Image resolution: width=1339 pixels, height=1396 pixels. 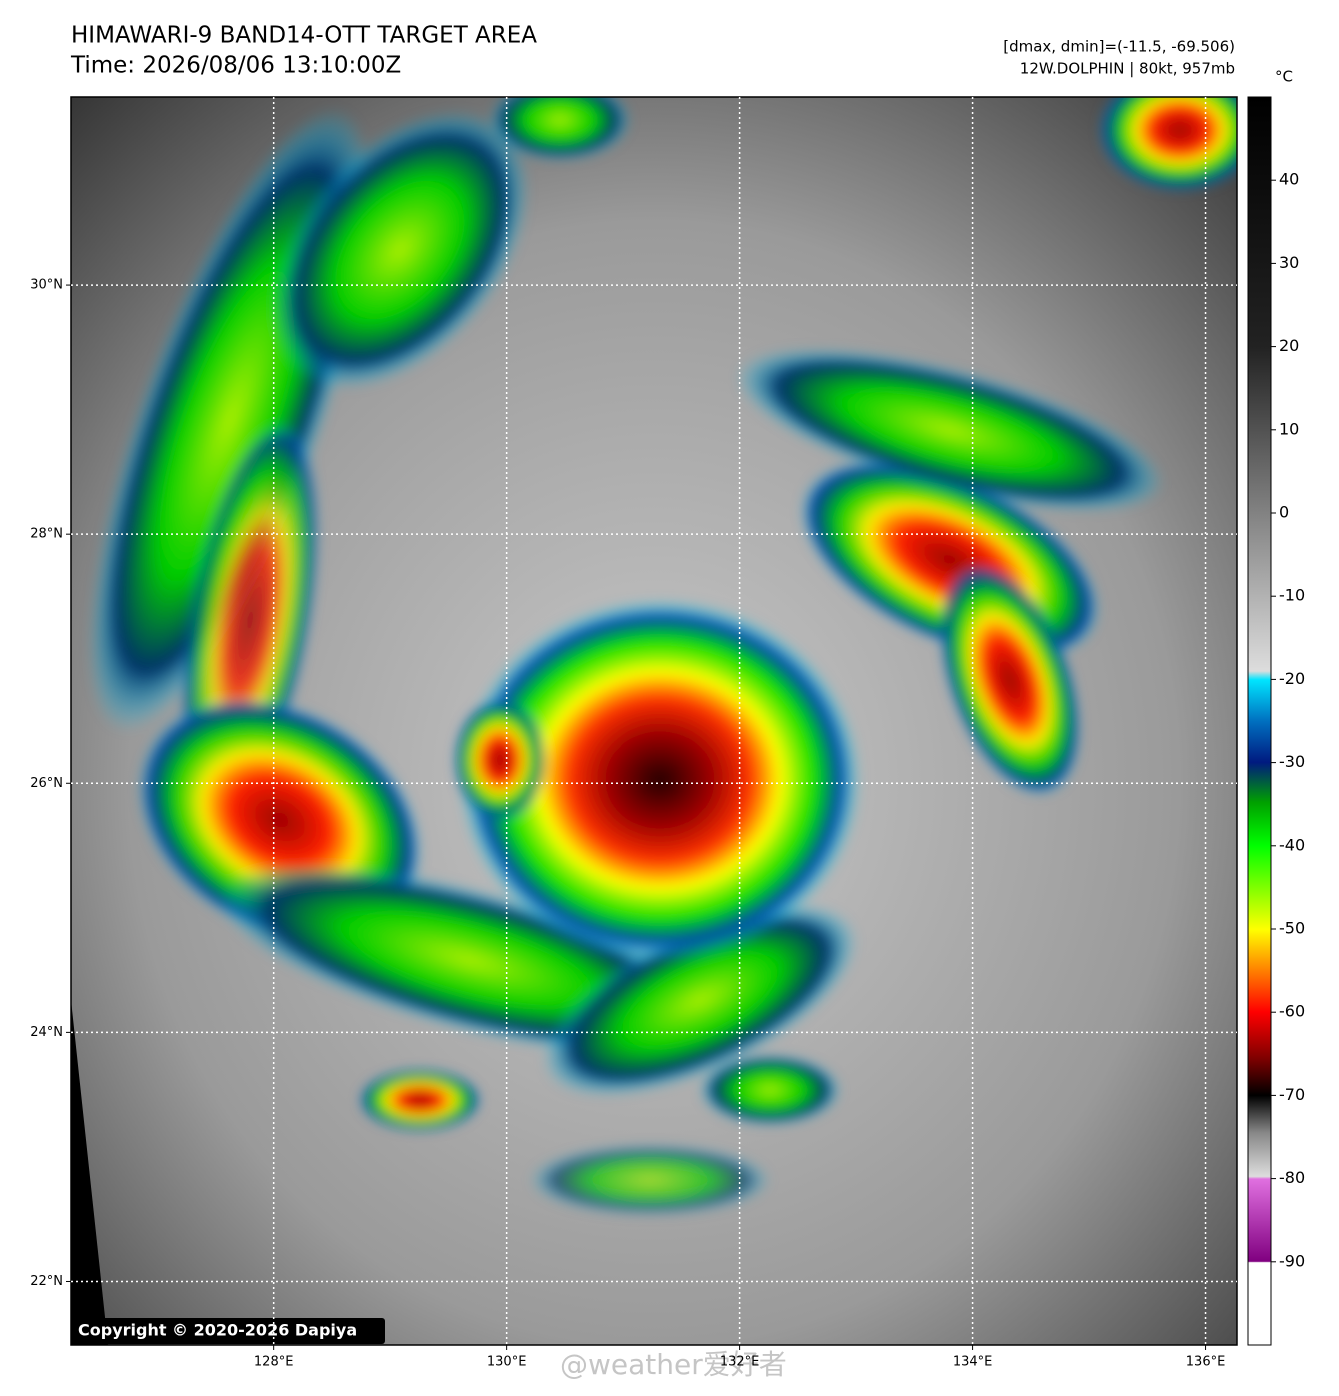 What do you see at coordinates (304, 36) in the screenshot?
I see `title: HIMAWARI-9 BAND14-OTT TARGET AREA` at bounding box center [304, 36].